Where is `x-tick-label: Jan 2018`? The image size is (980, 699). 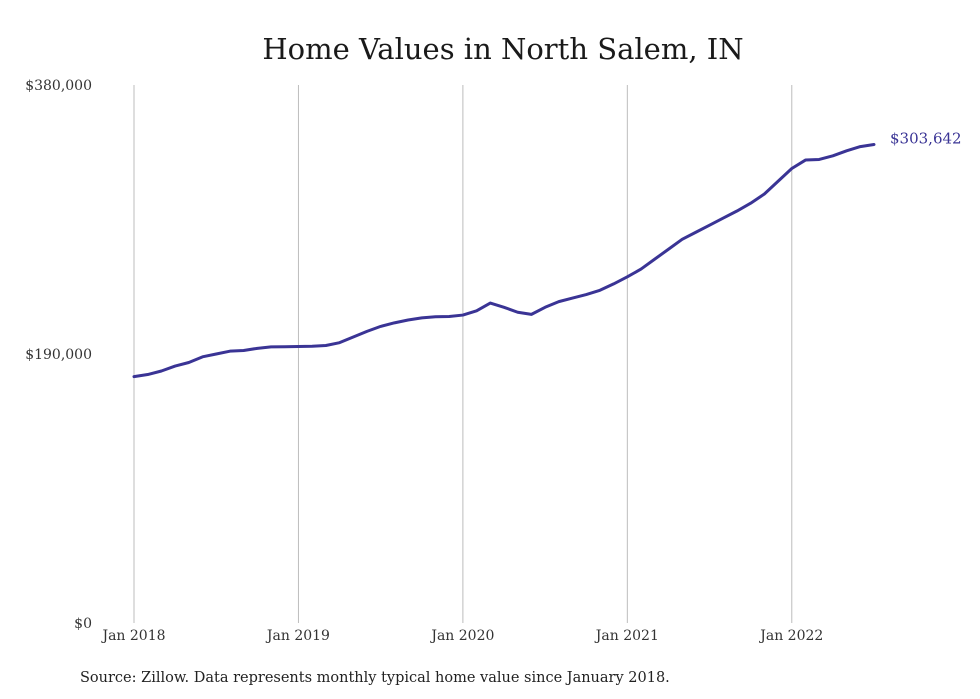
x-tick-label: Jan 2018 is located at coordinates (132, 636).